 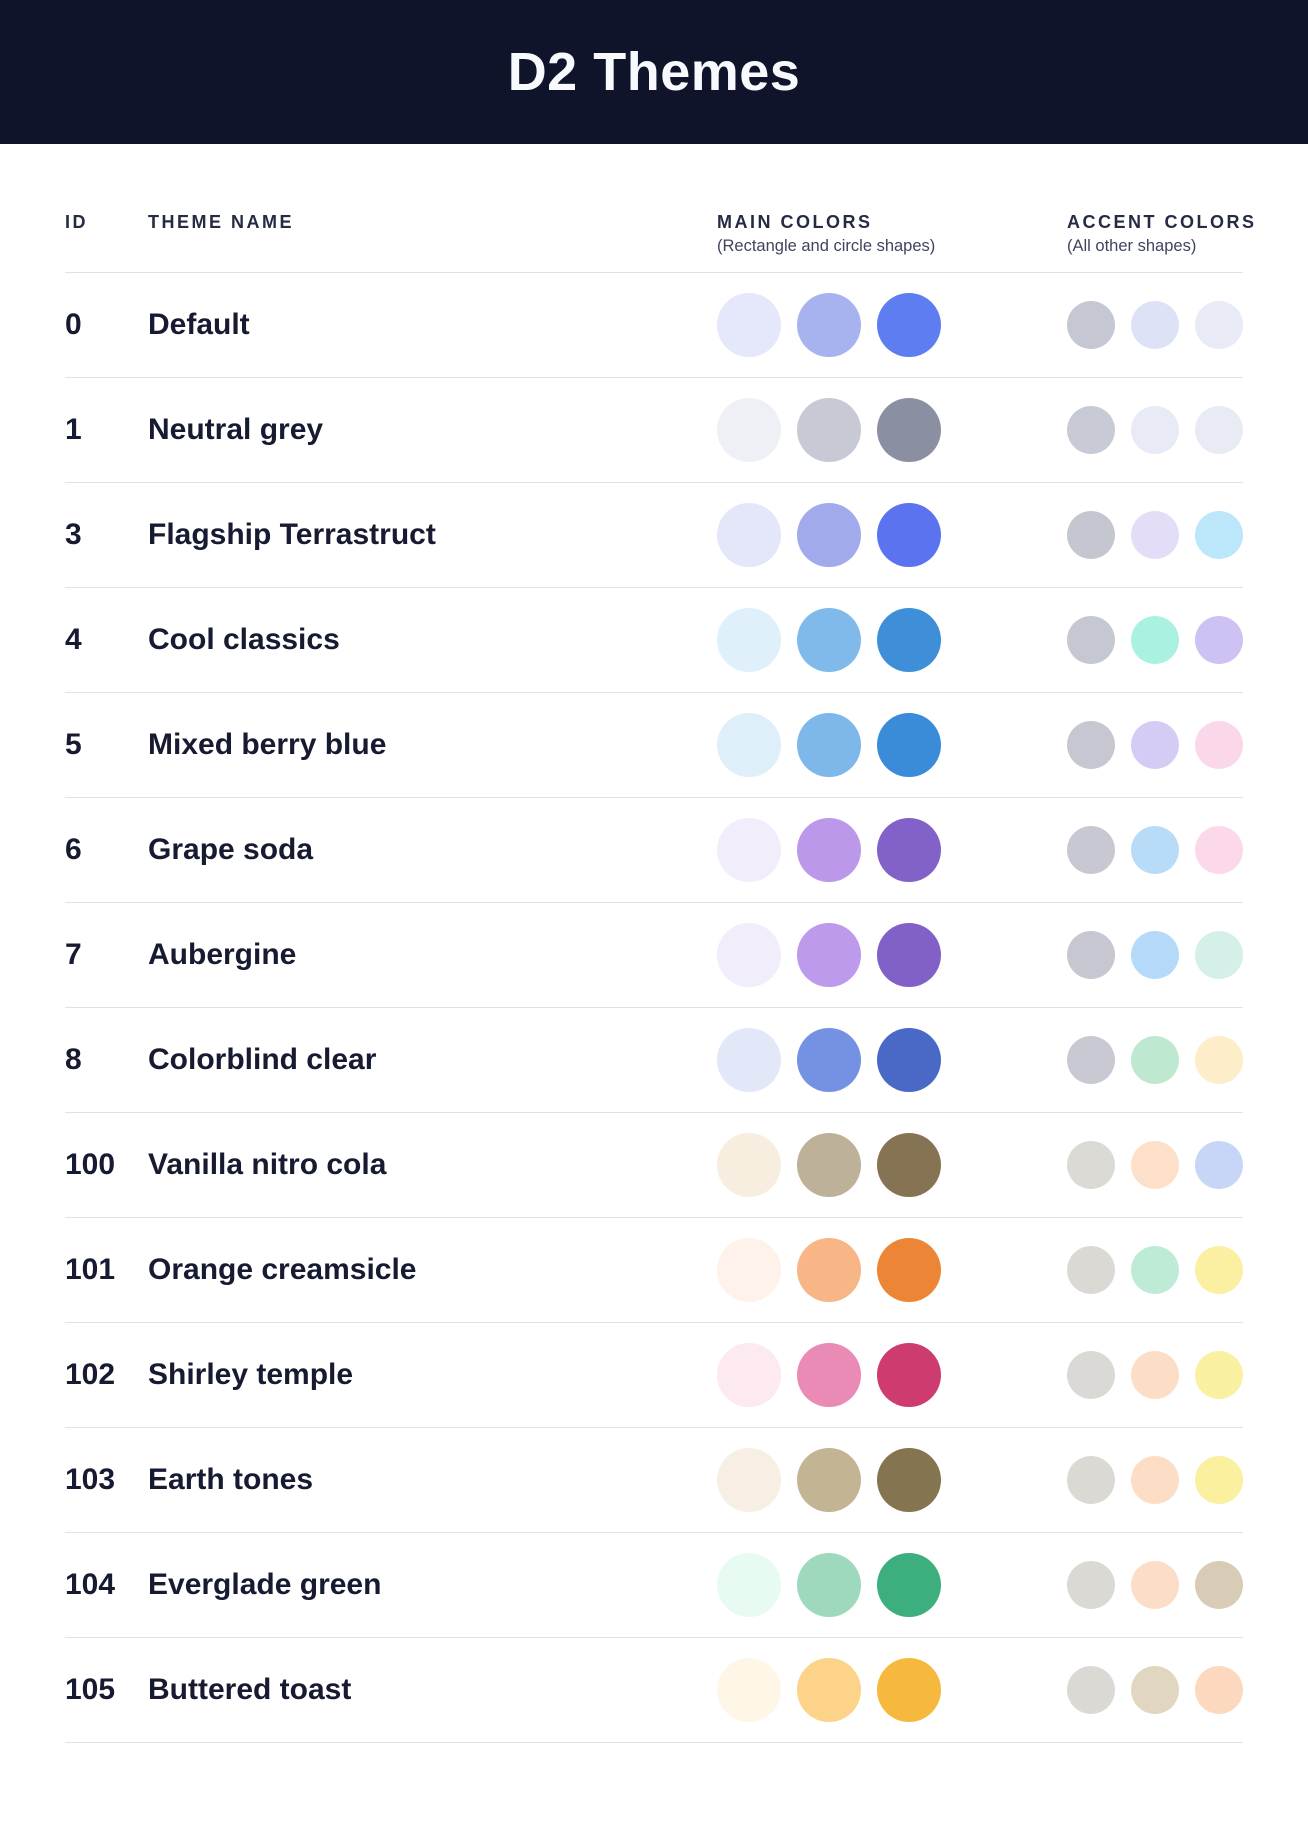 What do you see at coordinates (221, 222) in the screenshot?
I see `column-header-theme-name: THEME NAME` at bounding box center [221, 222].